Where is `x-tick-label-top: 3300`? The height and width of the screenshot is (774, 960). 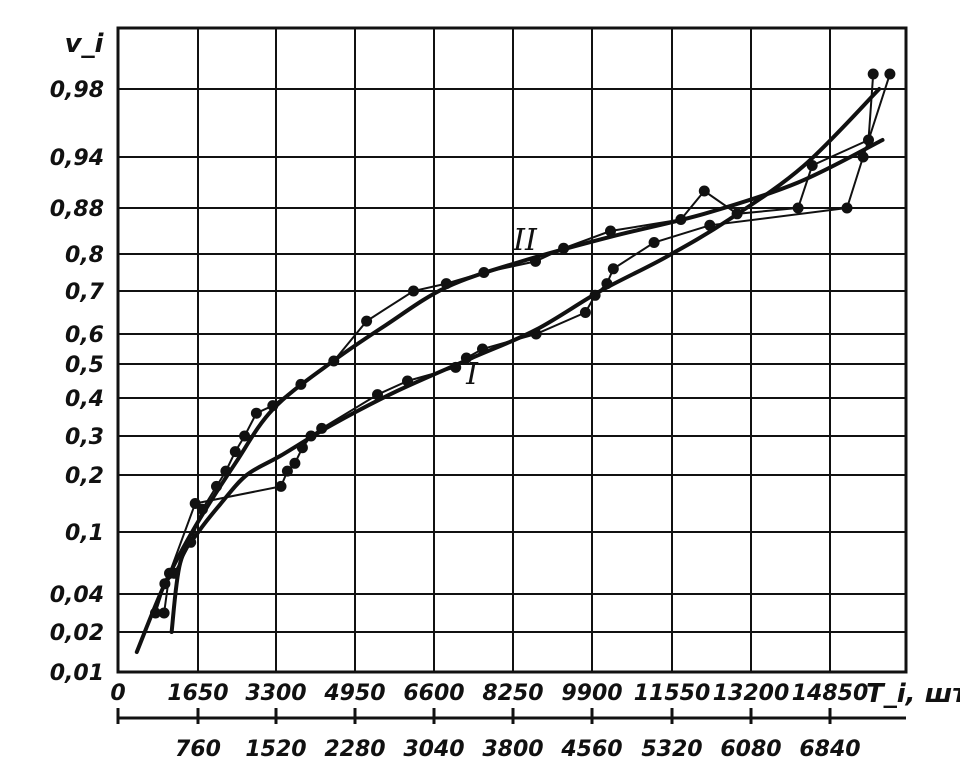 x-tick-label-top: 3300 is located at coordinates (275, 693).